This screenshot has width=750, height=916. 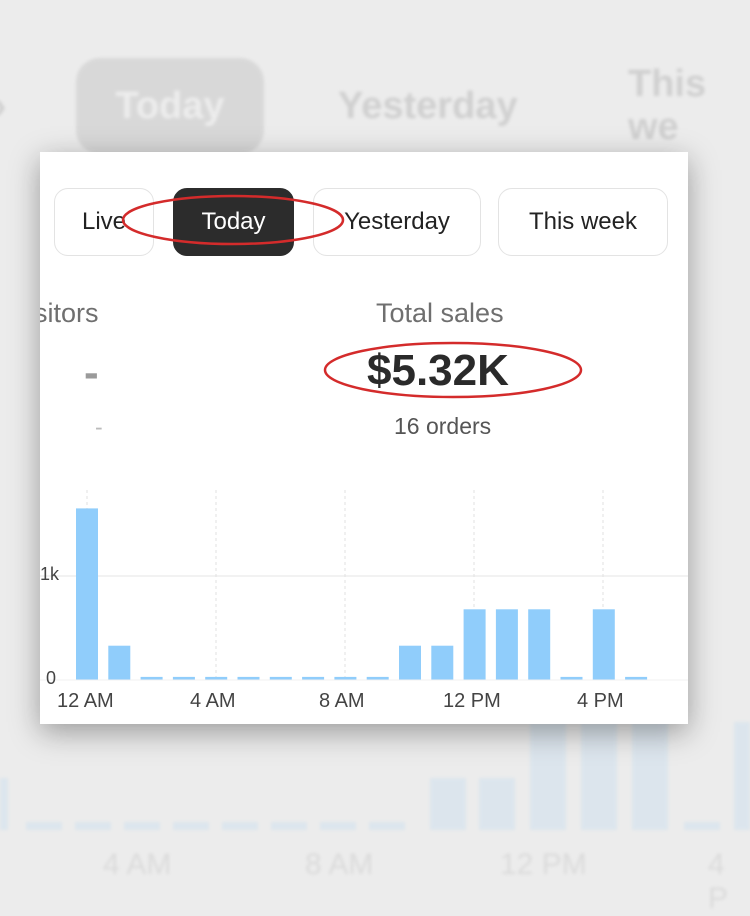 I want to click on x-tick-label: 8 AM, so click(x=342, y=701).